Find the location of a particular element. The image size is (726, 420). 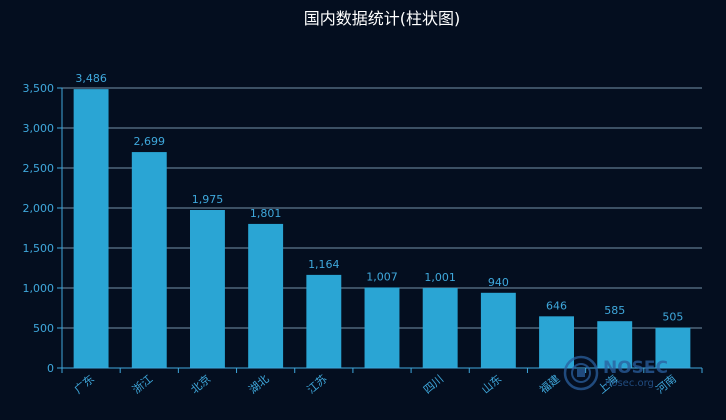

y-tick-label: 2,000 is located at coordinates (39, 208).